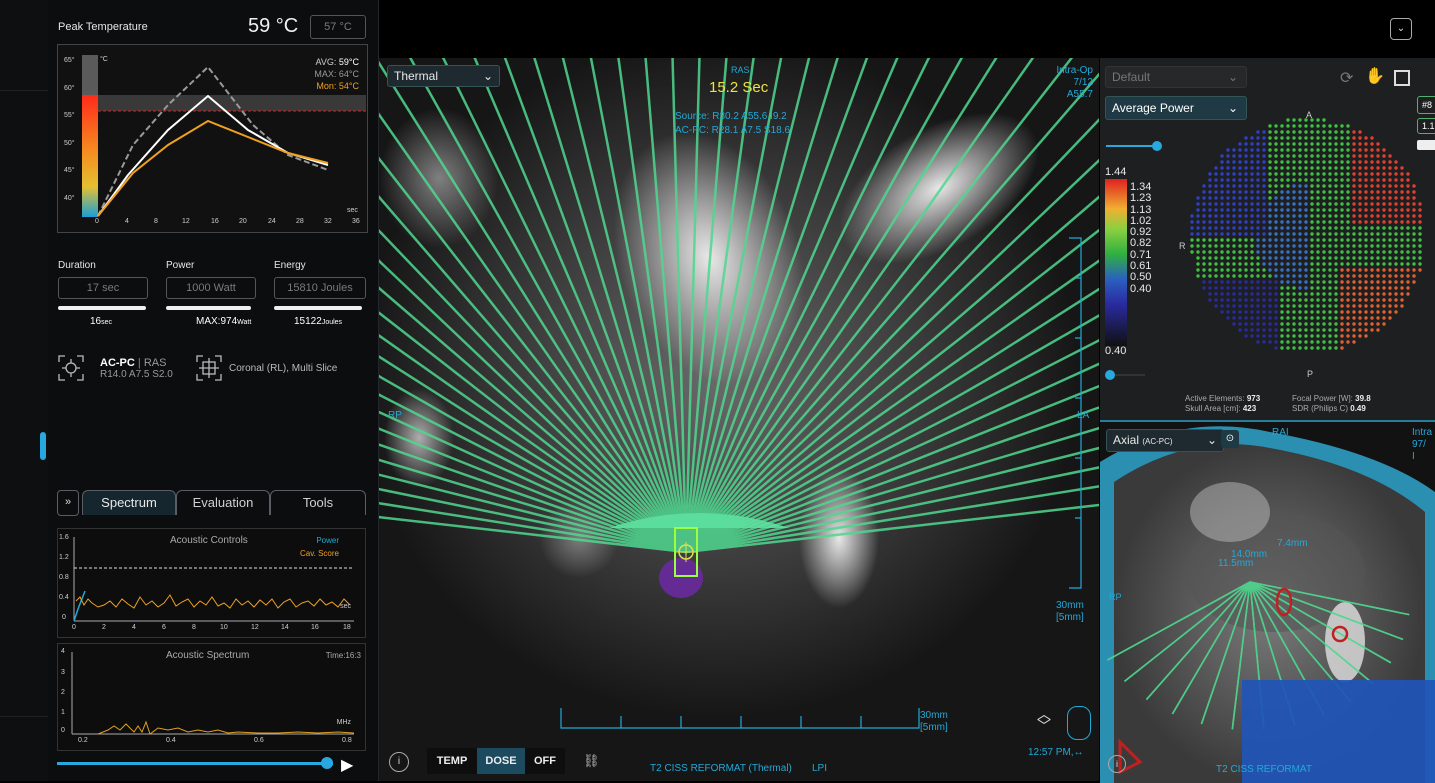  I want to click on overlay-mode-dropdown: Thermal ⌄, so click(443, 76).